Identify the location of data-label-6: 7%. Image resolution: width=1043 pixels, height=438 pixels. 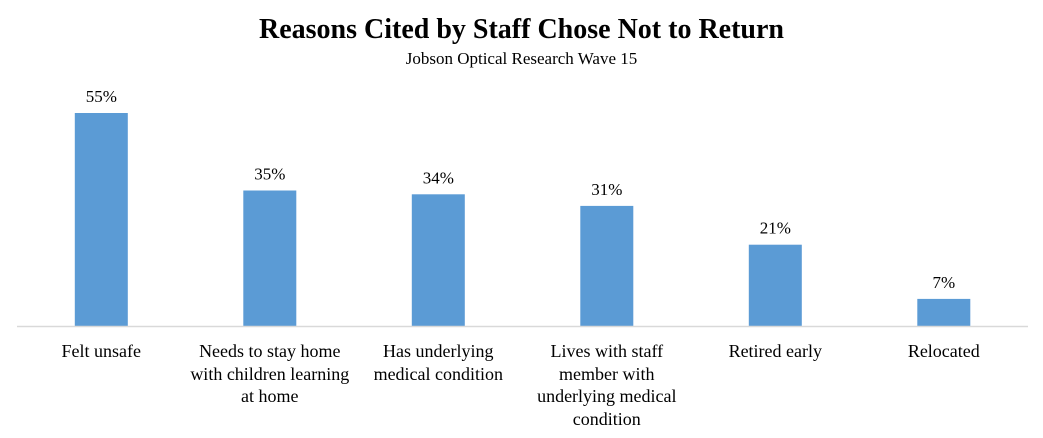
(943, 282).